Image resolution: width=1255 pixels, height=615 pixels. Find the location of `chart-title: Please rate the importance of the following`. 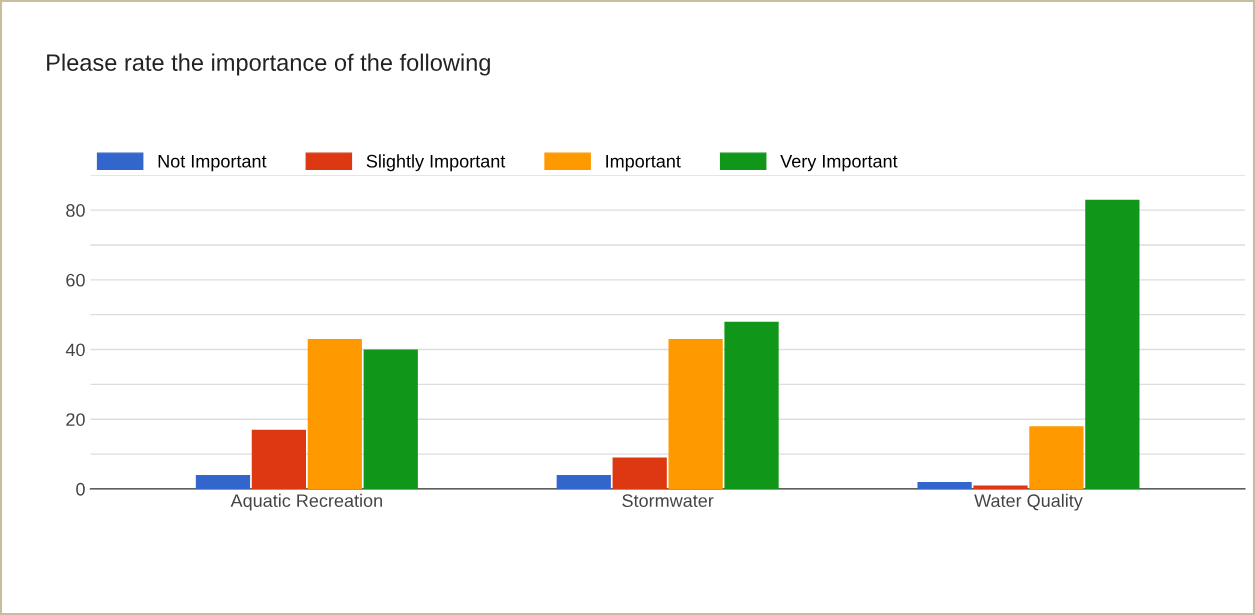

chart-title: Please rate the importance of the following is located at coordinates (268, 64).